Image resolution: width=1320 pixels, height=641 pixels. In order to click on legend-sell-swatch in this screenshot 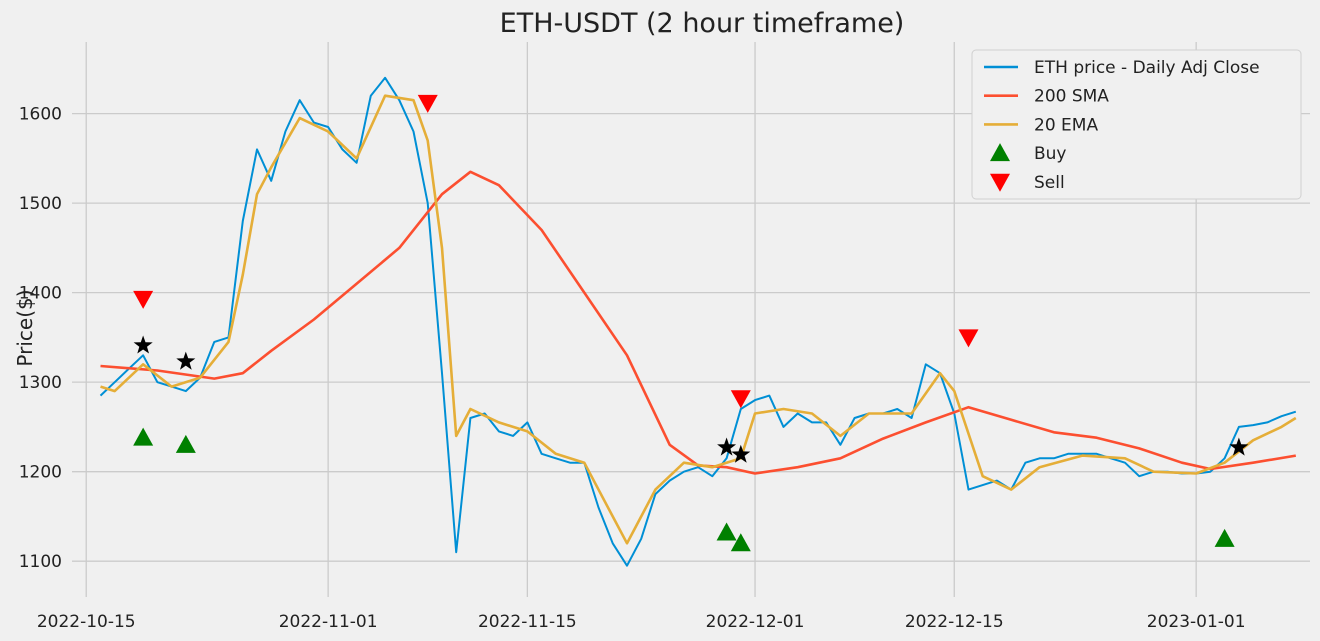, I will do `click(1000, 182)`.